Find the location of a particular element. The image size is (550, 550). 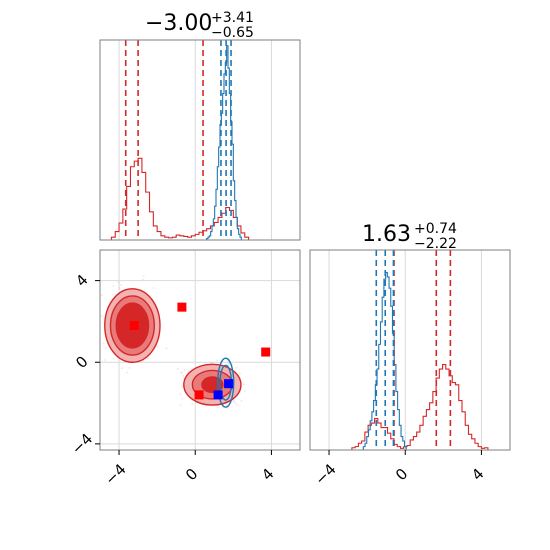

hist-red-param2 is located at coordinates (420, 407).